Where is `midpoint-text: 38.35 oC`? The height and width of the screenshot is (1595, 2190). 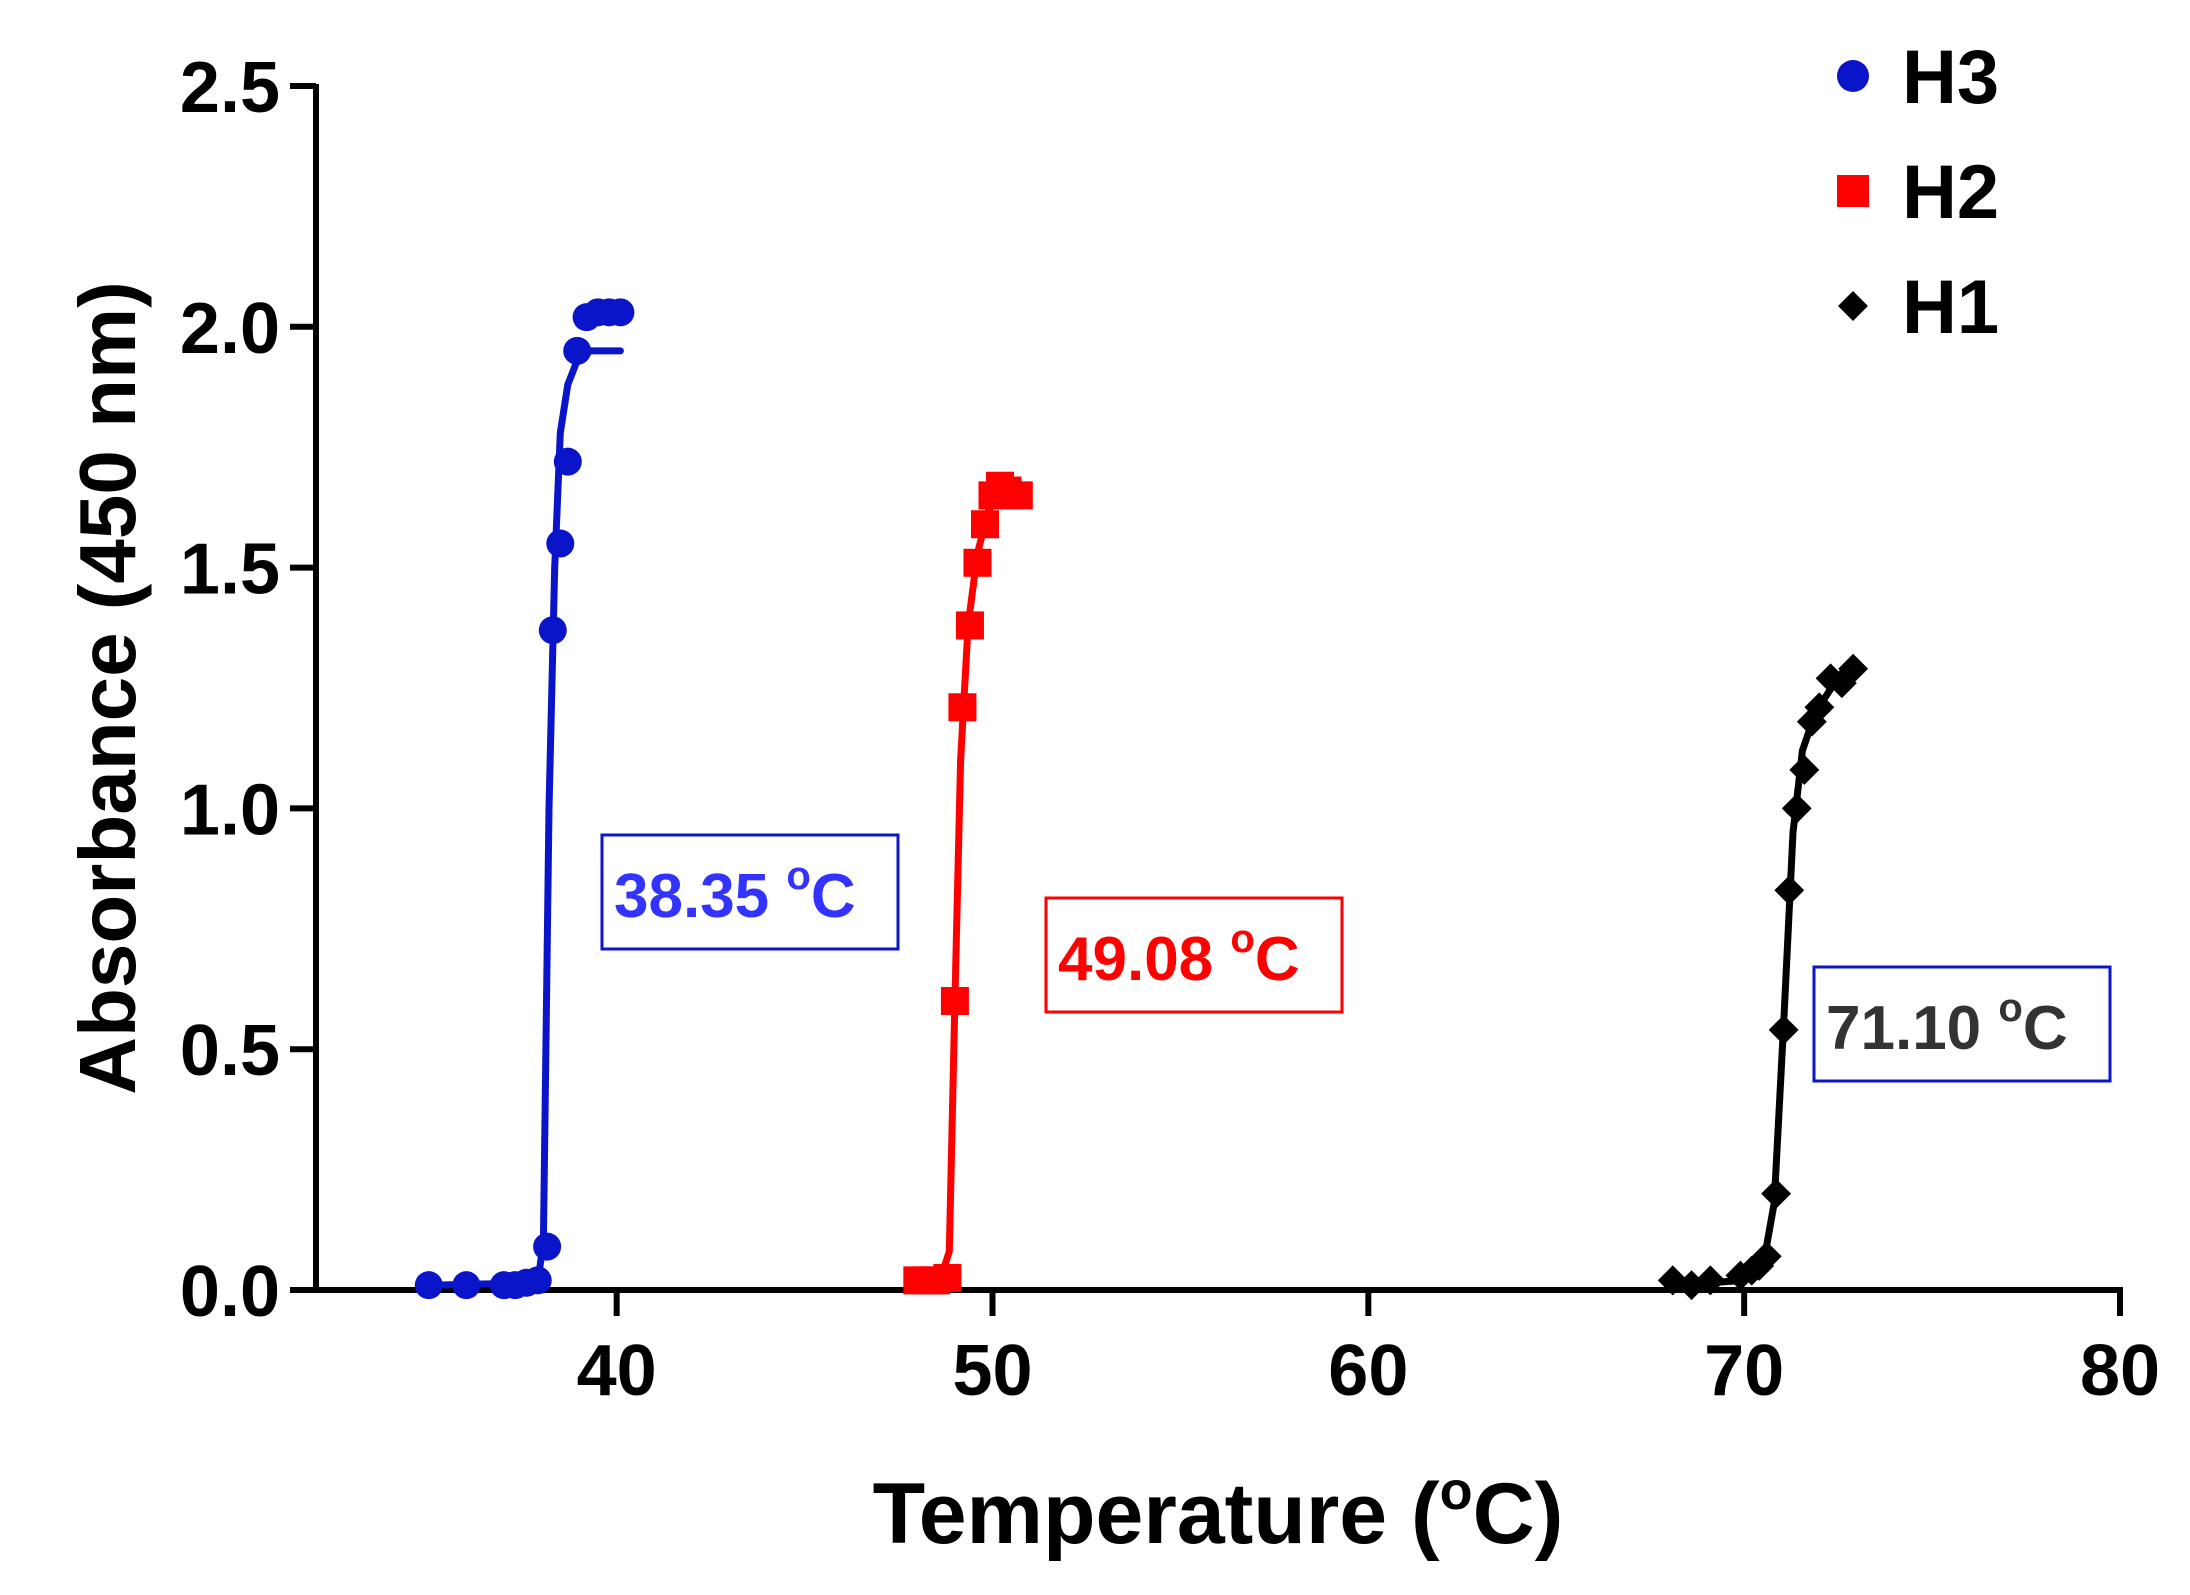
midpoint-text: 38.35 oC is located at coordinates (735, 892).